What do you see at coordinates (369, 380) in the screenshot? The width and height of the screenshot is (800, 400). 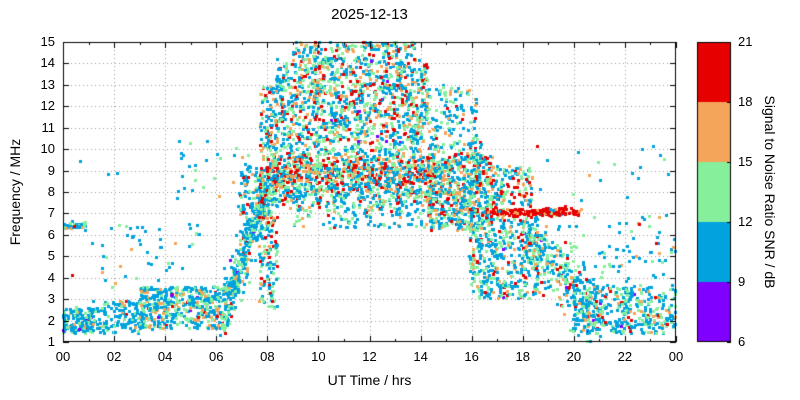 I see `x-axis-label: UT Time / hrs` at bounding box center [369, 380].